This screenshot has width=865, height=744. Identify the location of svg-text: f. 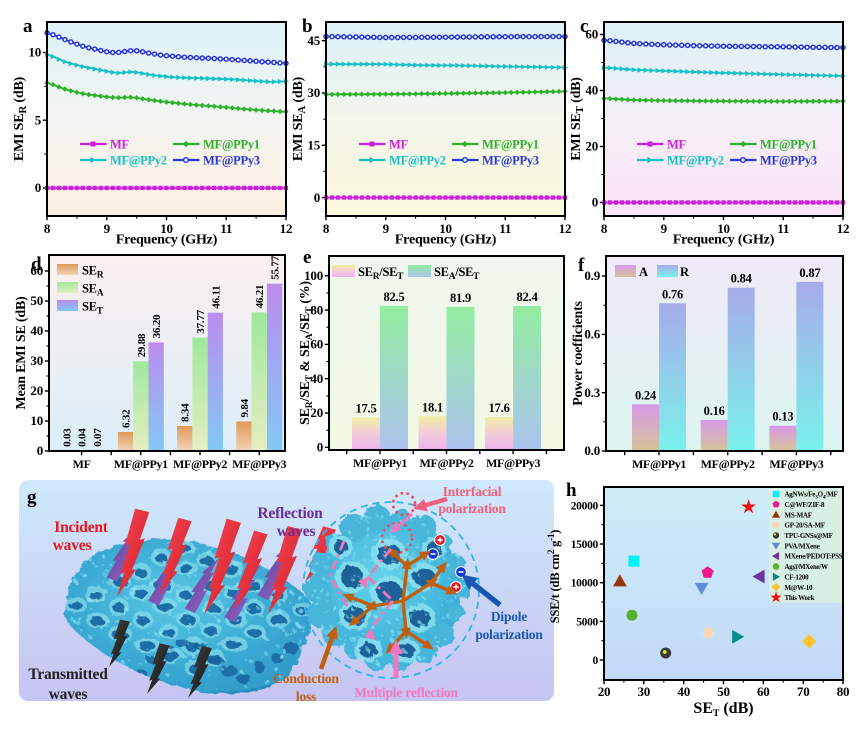
(581, 265).